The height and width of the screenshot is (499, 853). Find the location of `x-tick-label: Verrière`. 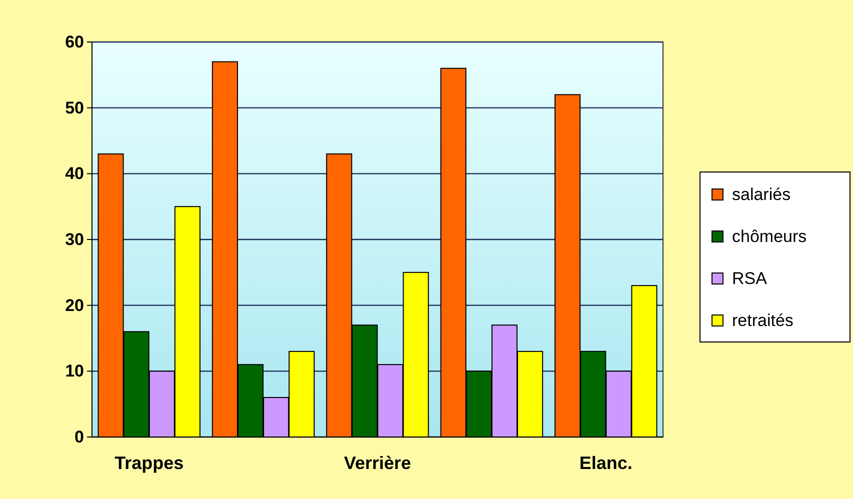

x-tick-label: Verrière is located at coordinates (378, 462).